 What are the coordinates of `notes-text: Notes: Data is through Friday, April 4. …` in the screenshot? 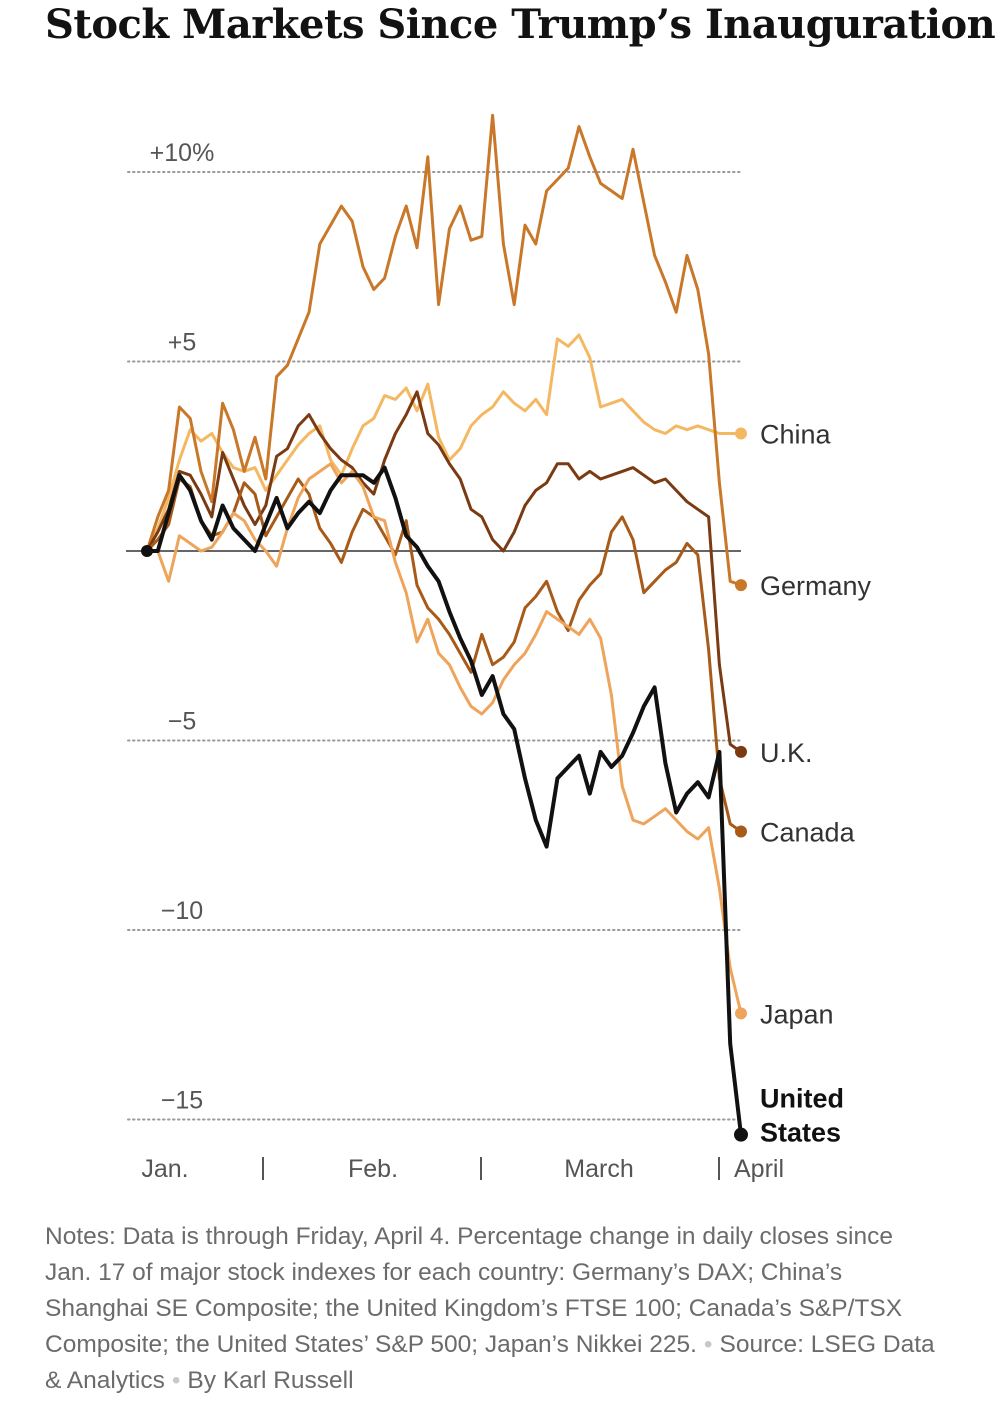 It's located at (474, 1290).